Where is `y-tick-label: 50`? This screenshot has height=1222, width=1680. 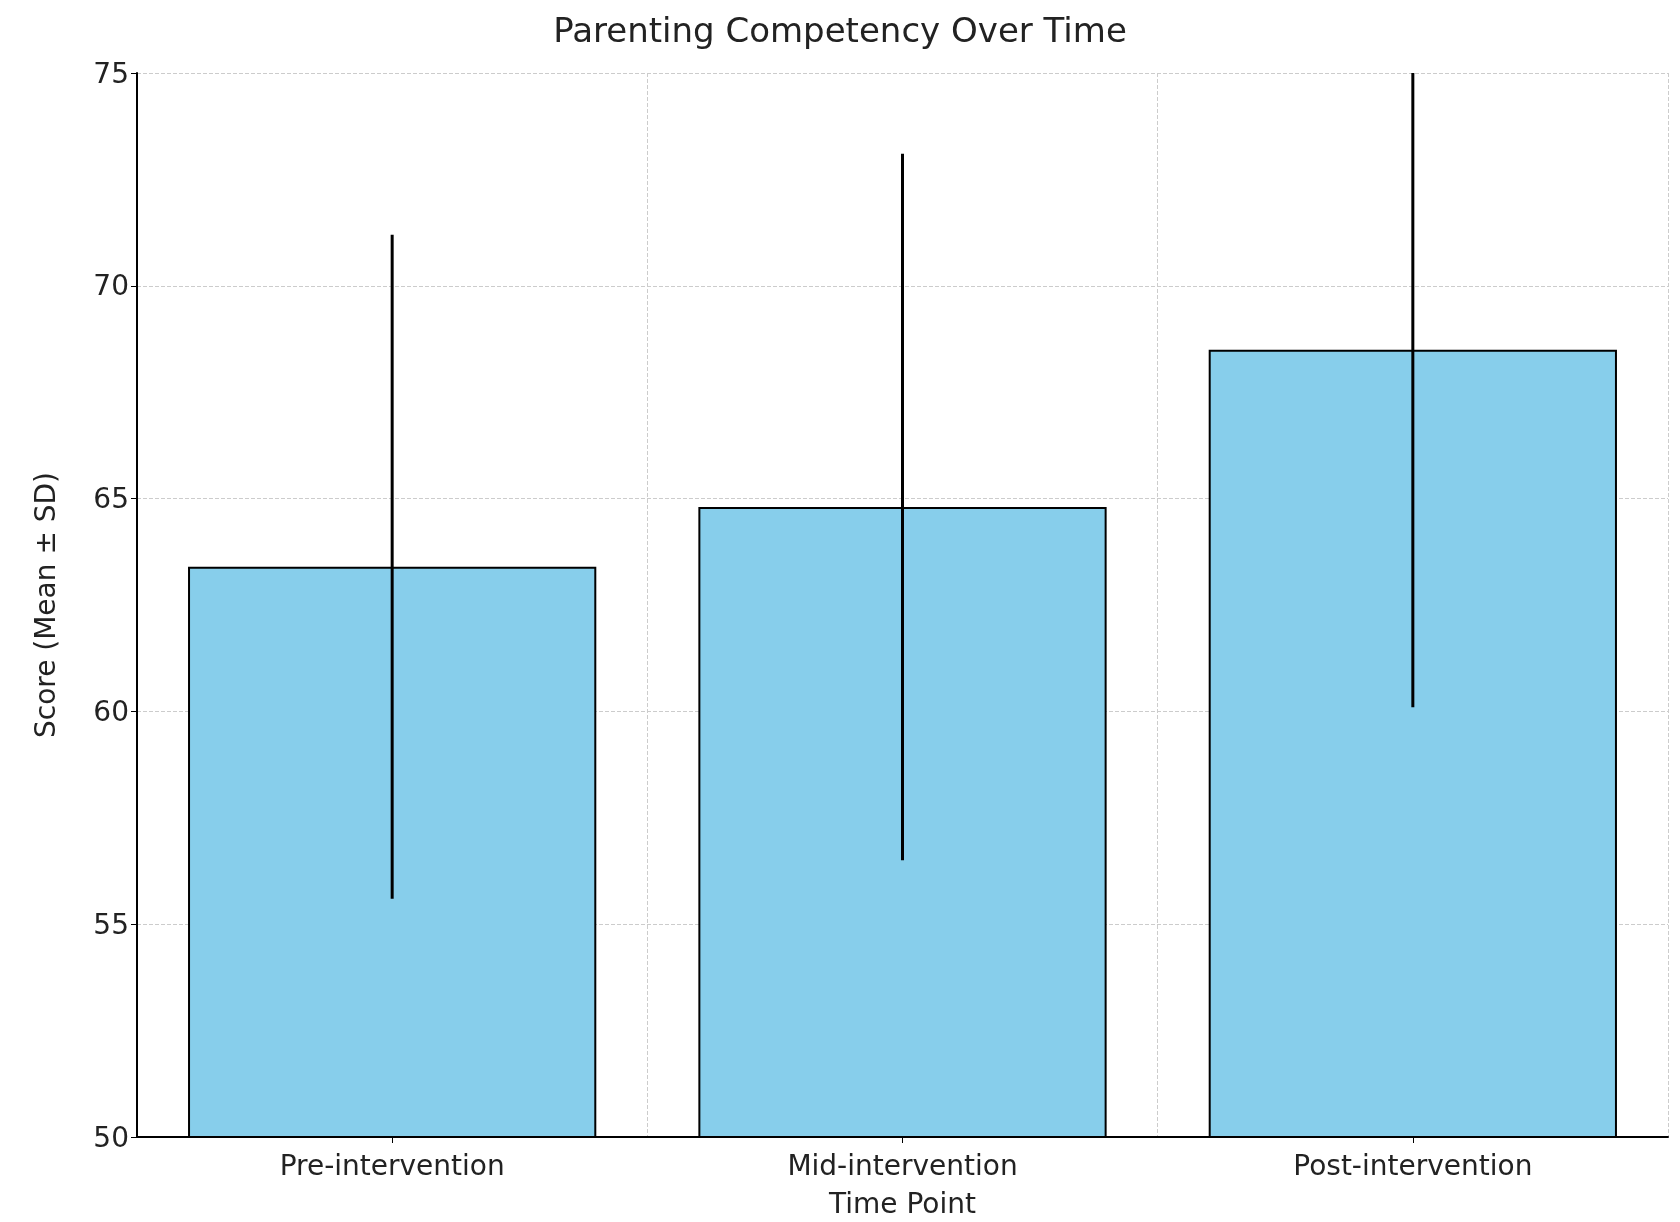 y-tick-label: 50 is located at coordinates (111, 1137).